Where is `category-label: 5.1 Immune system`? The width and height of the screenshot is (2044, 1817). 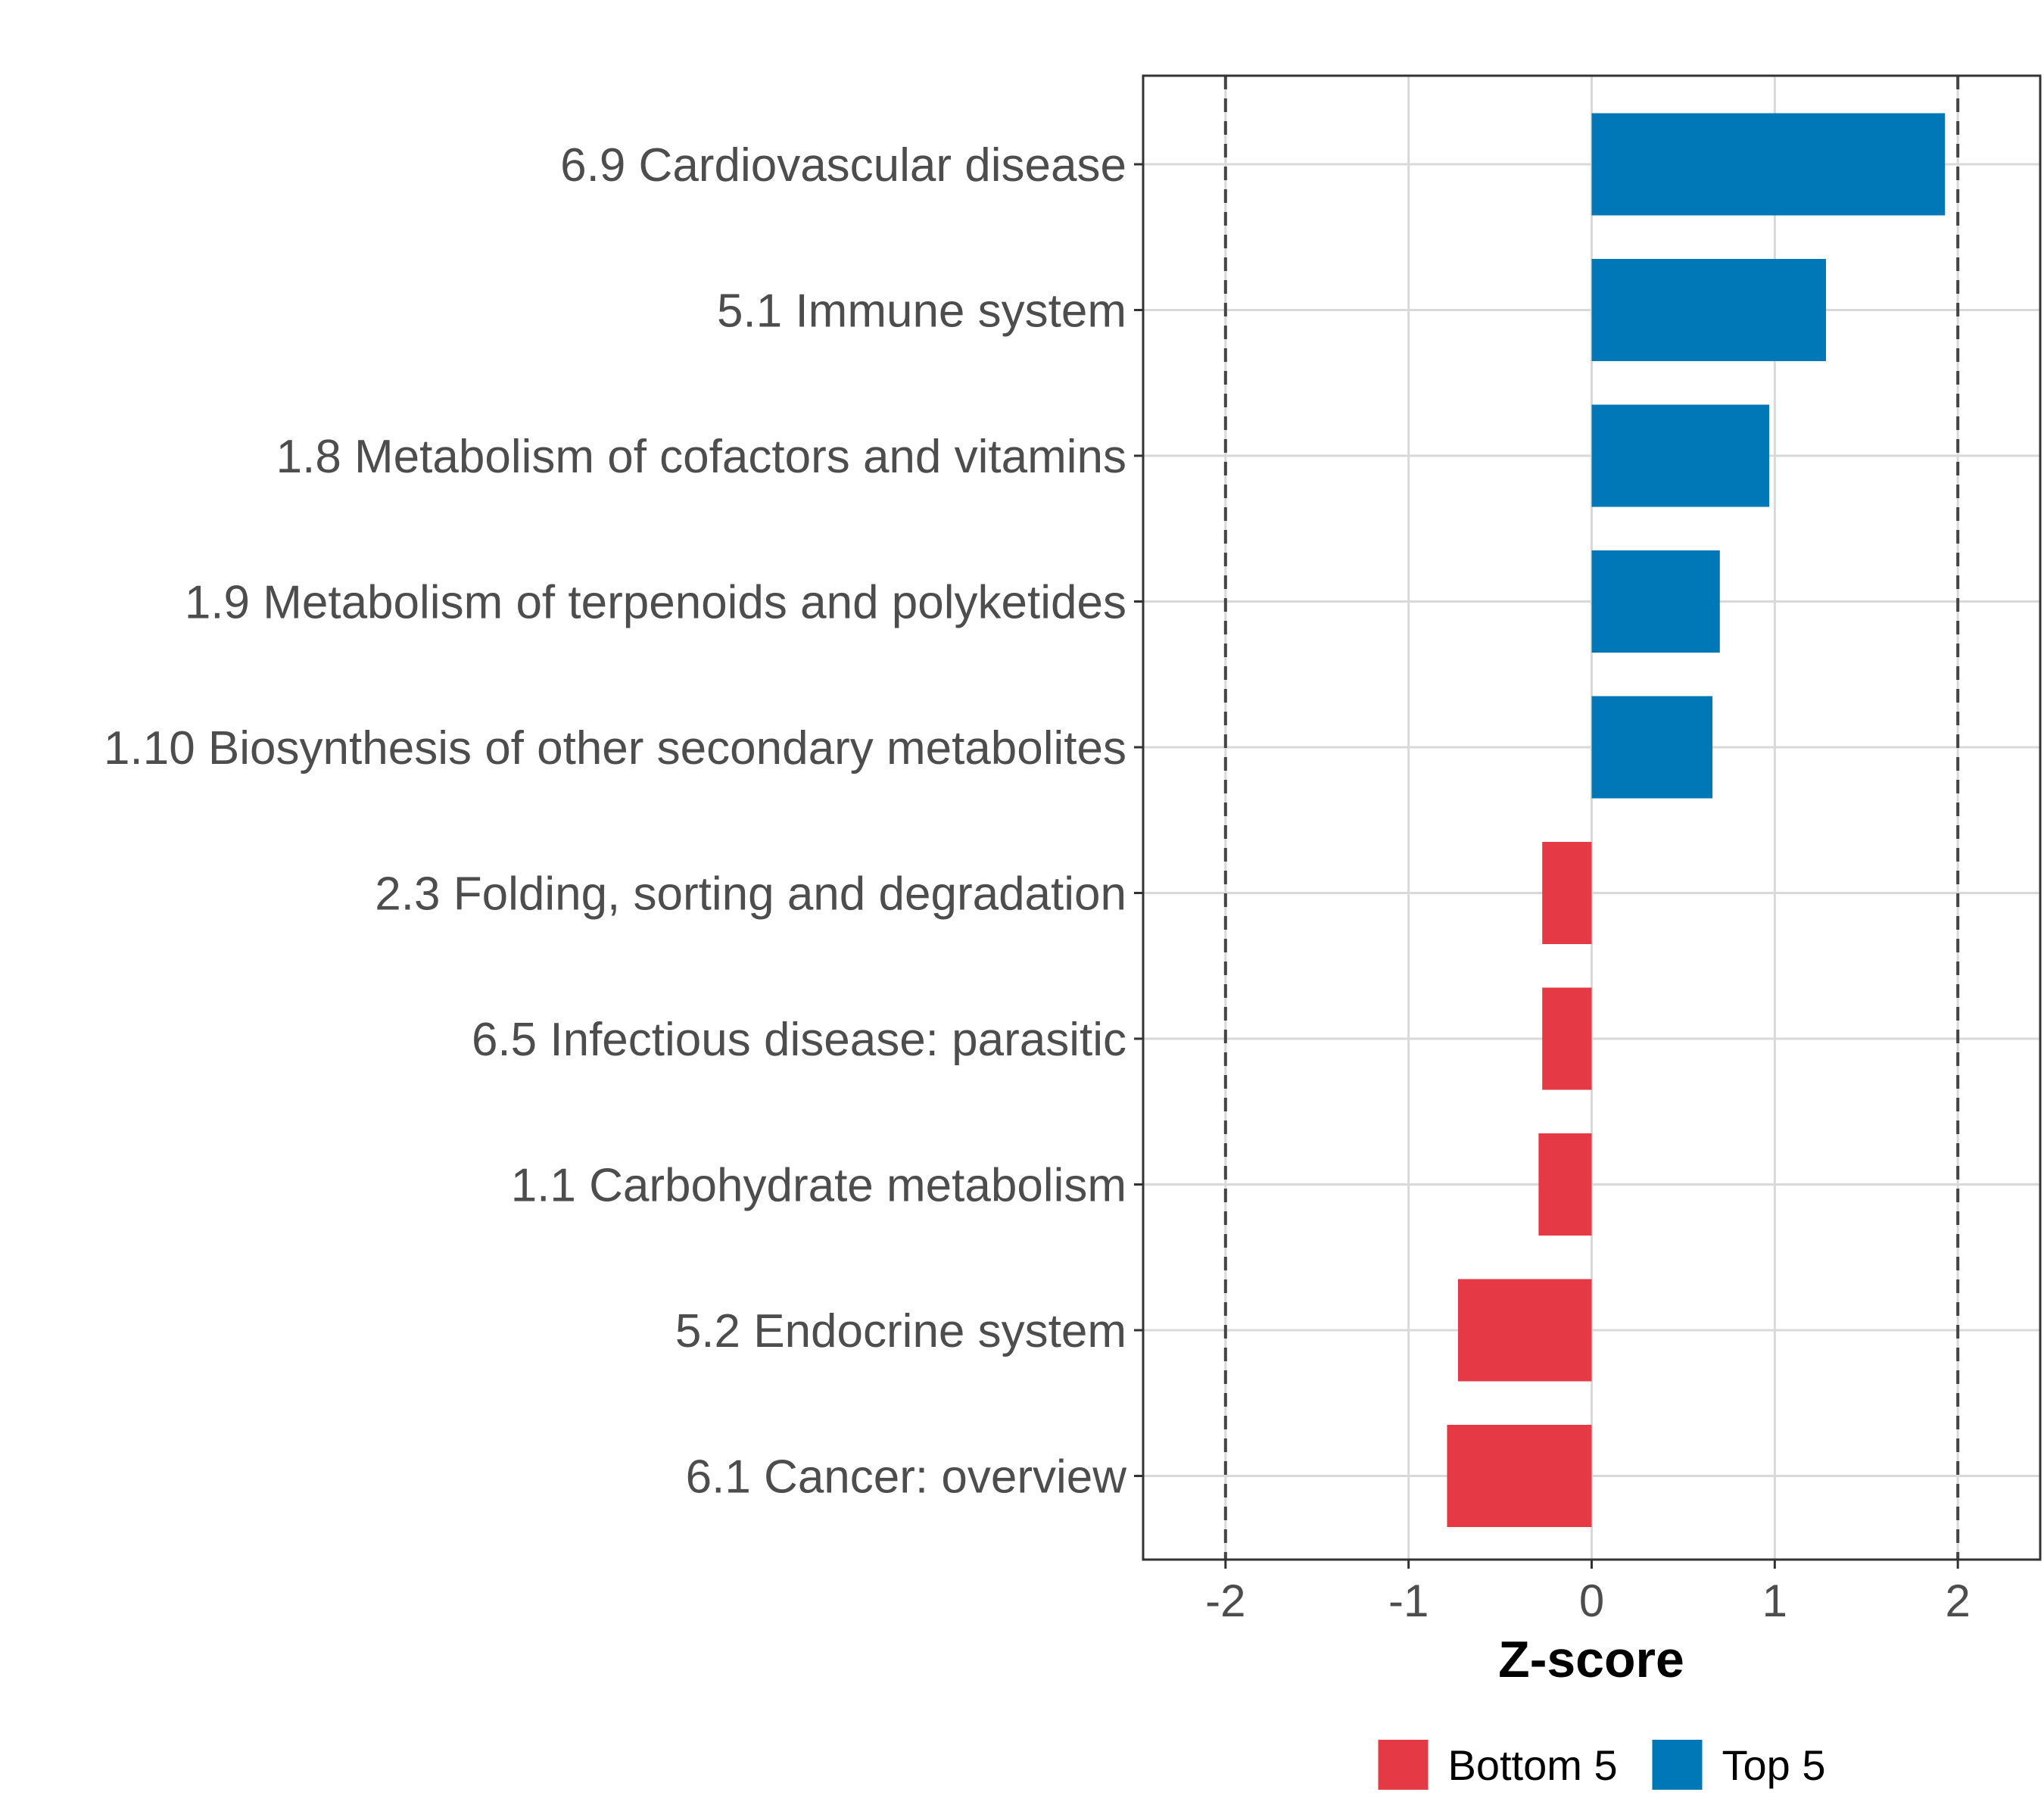 category-label: 5.1 Immune system is located at coordinates (922, 311).